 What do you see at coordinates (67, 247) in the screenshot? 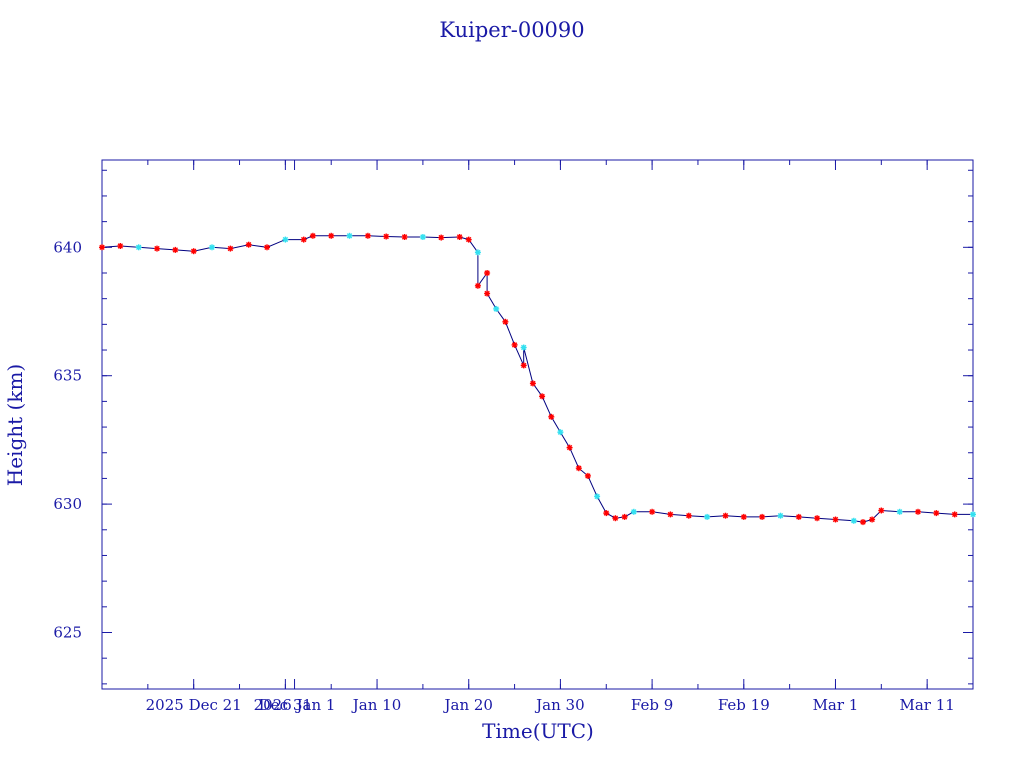
I see `y-tick-label: 640` at bounding box center [67, 247].